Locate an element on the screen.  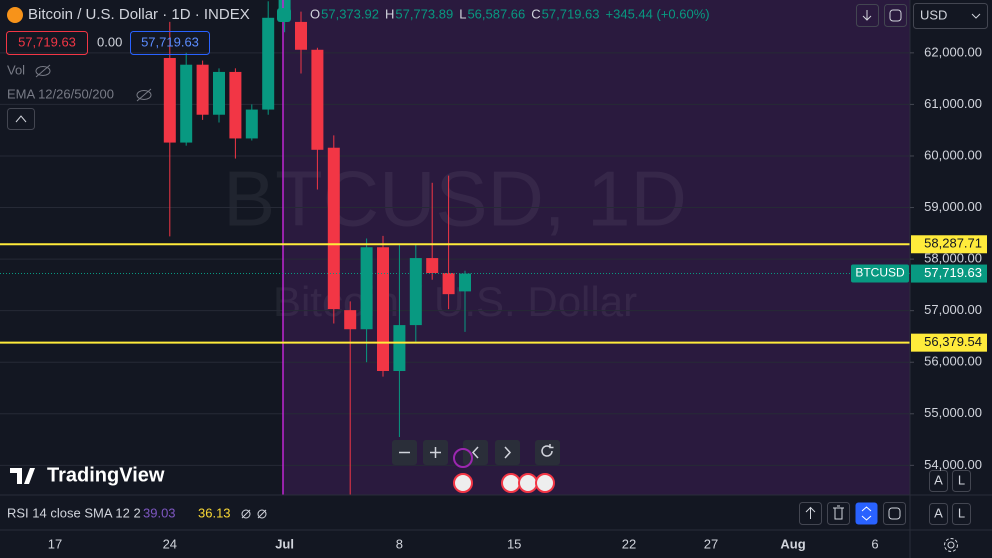
fullscreen-icon is located at coordinates (895, 15).